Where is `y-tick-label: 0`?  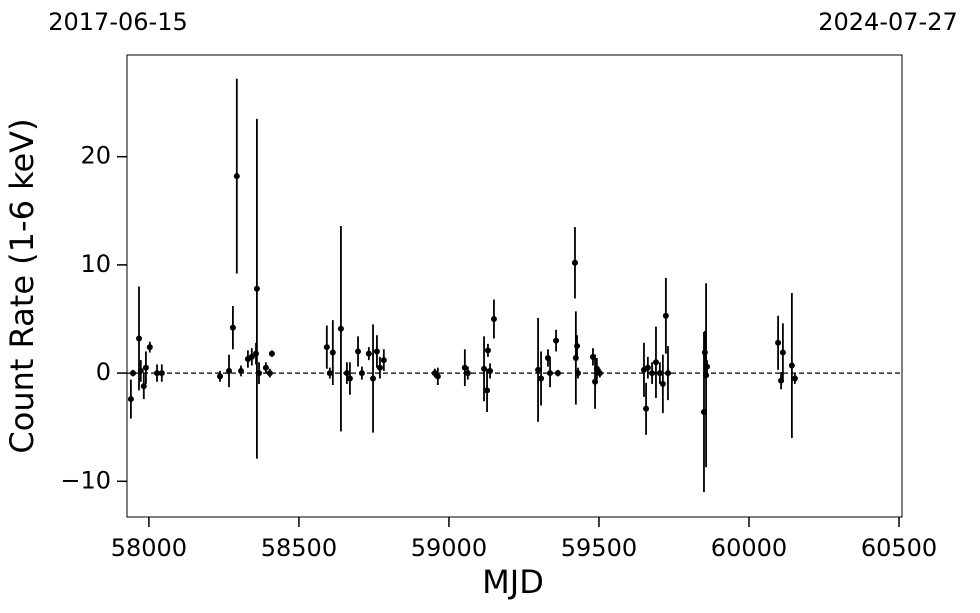
y-tick-label: 0 is located at coordinates (103, 372).